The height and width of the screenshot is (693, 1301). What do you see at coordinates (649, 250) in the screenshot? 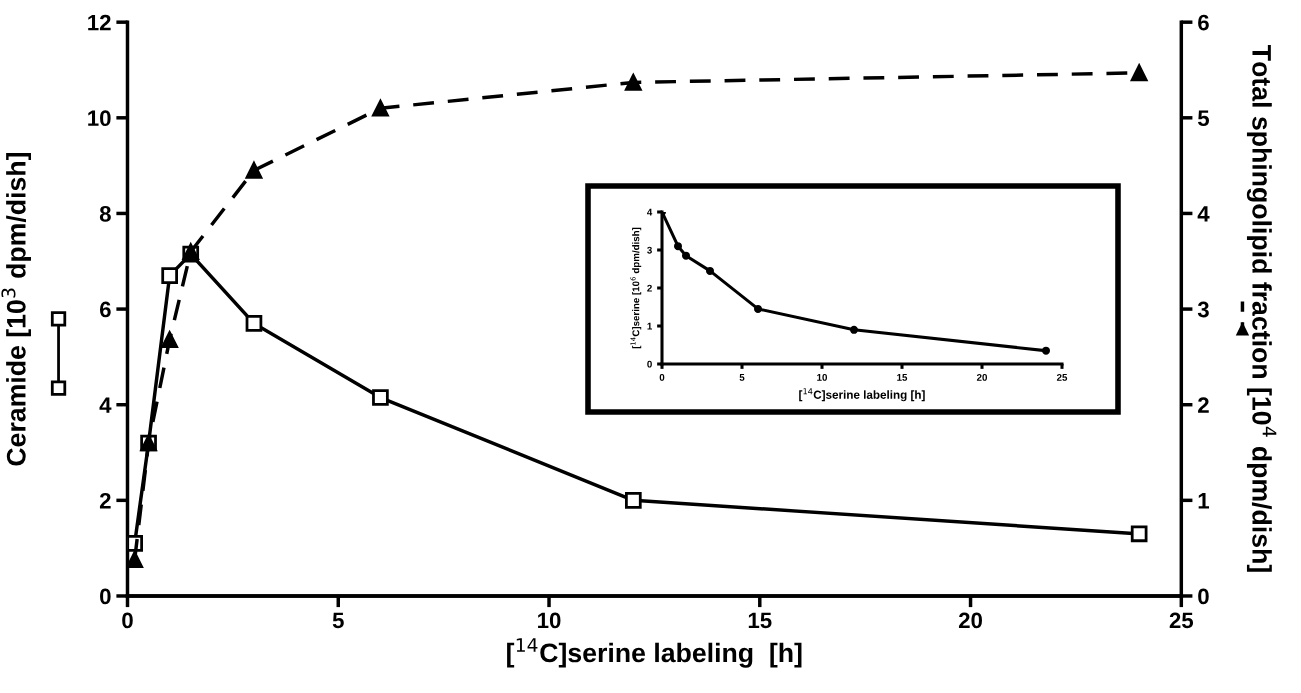
I see `y-tick-label: 3` at bounding box center [649, 250].